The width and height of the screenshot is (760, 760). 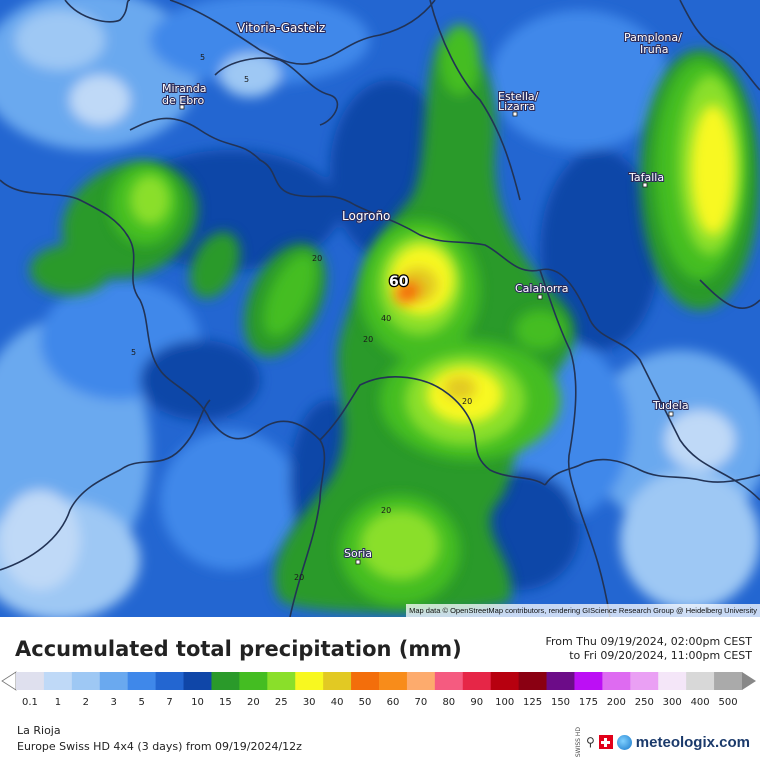 What do you see at coordinates (448, 702) in the screenshot?
I see `legend-tick-label: 80` at bounding box center [448, 702].